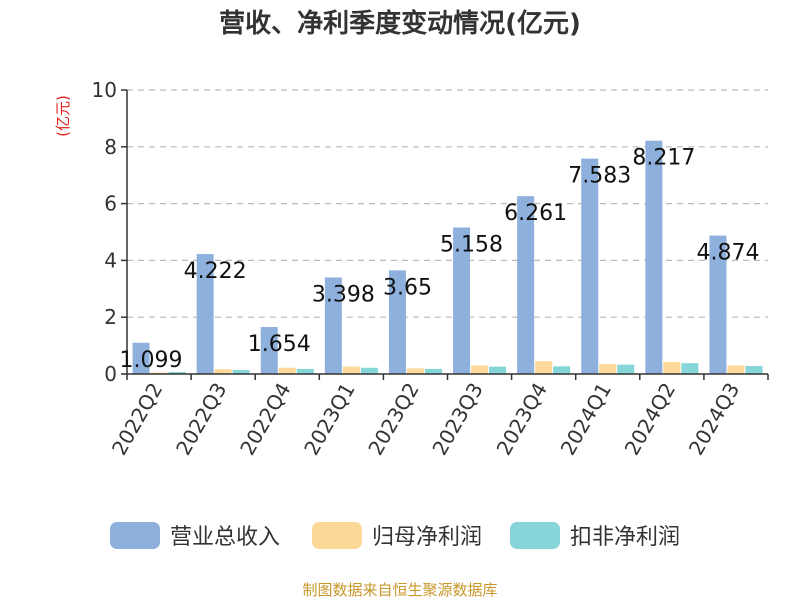 The image size is (800, 600). I want to click on y-tick-label: 2, so click(110, 317).